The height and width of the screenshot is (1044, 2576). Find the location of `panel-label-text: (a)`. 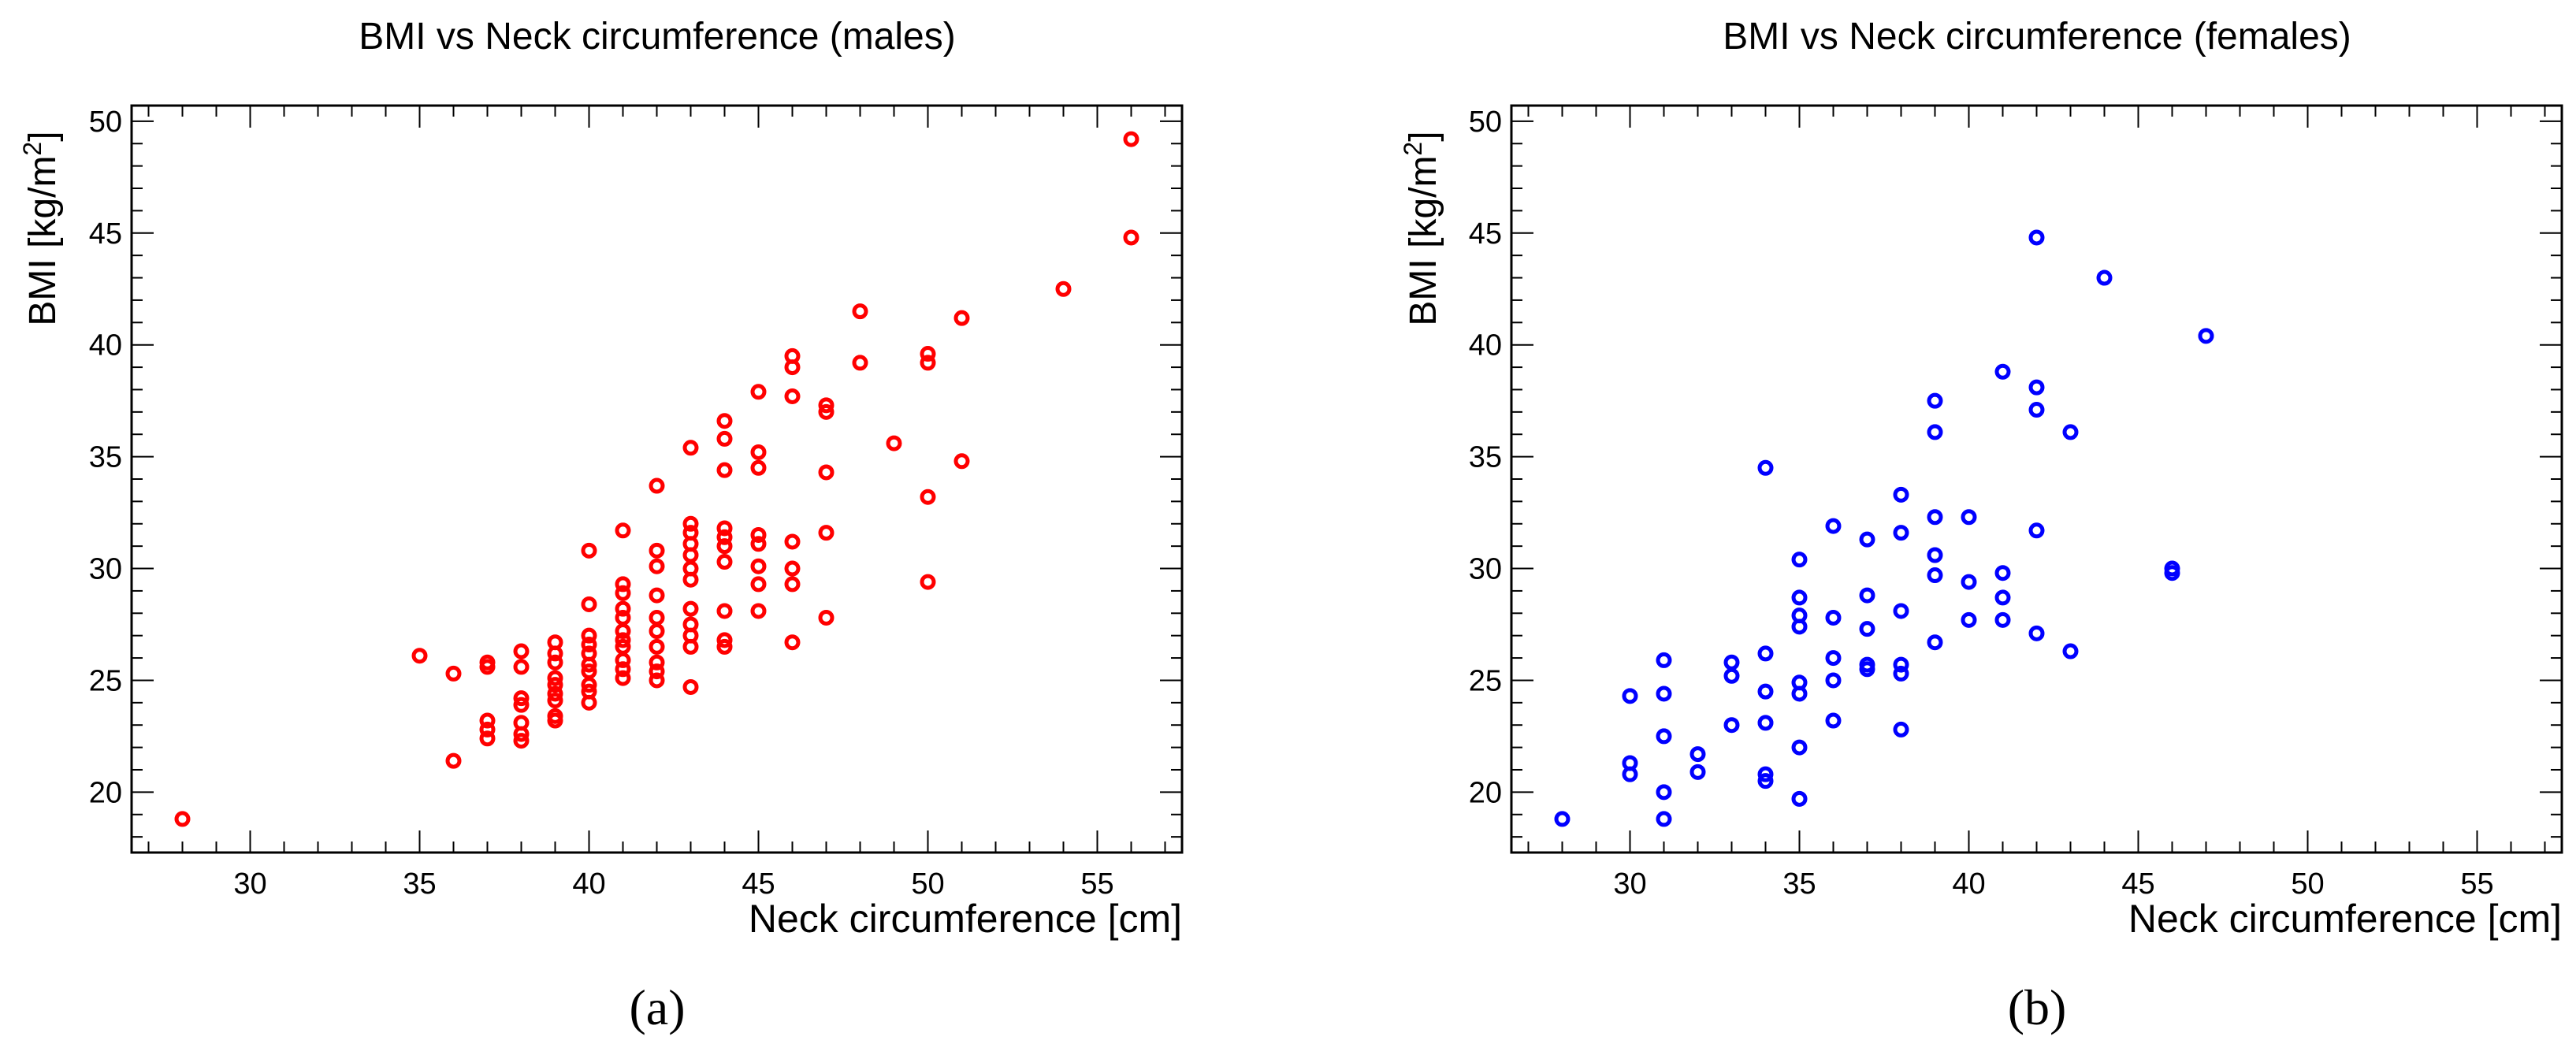

panel-label-text: (a) is located at coordinates (657, 1007).